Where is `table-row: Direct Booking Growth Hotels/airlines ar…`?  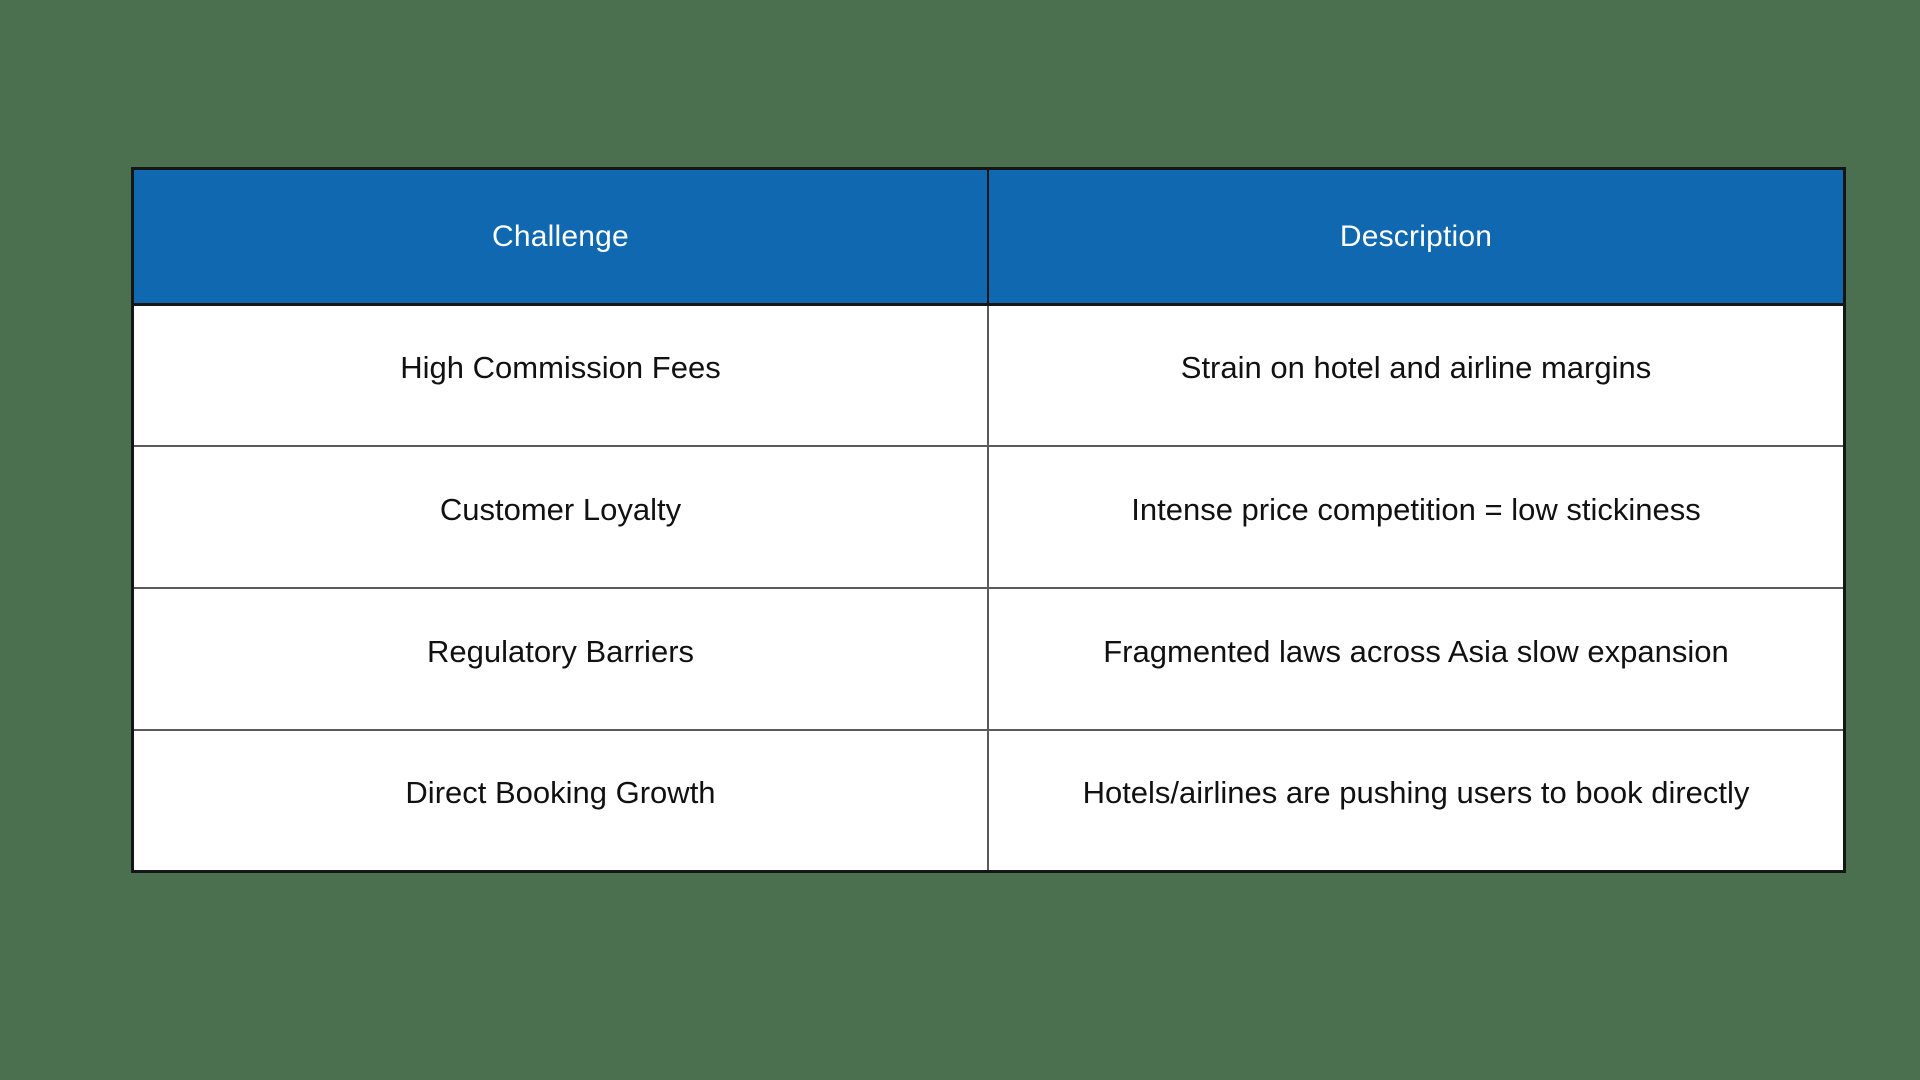 table-row: Direct Booking Growth Hotels/airlines ar… is located at coordinates (988, 800).